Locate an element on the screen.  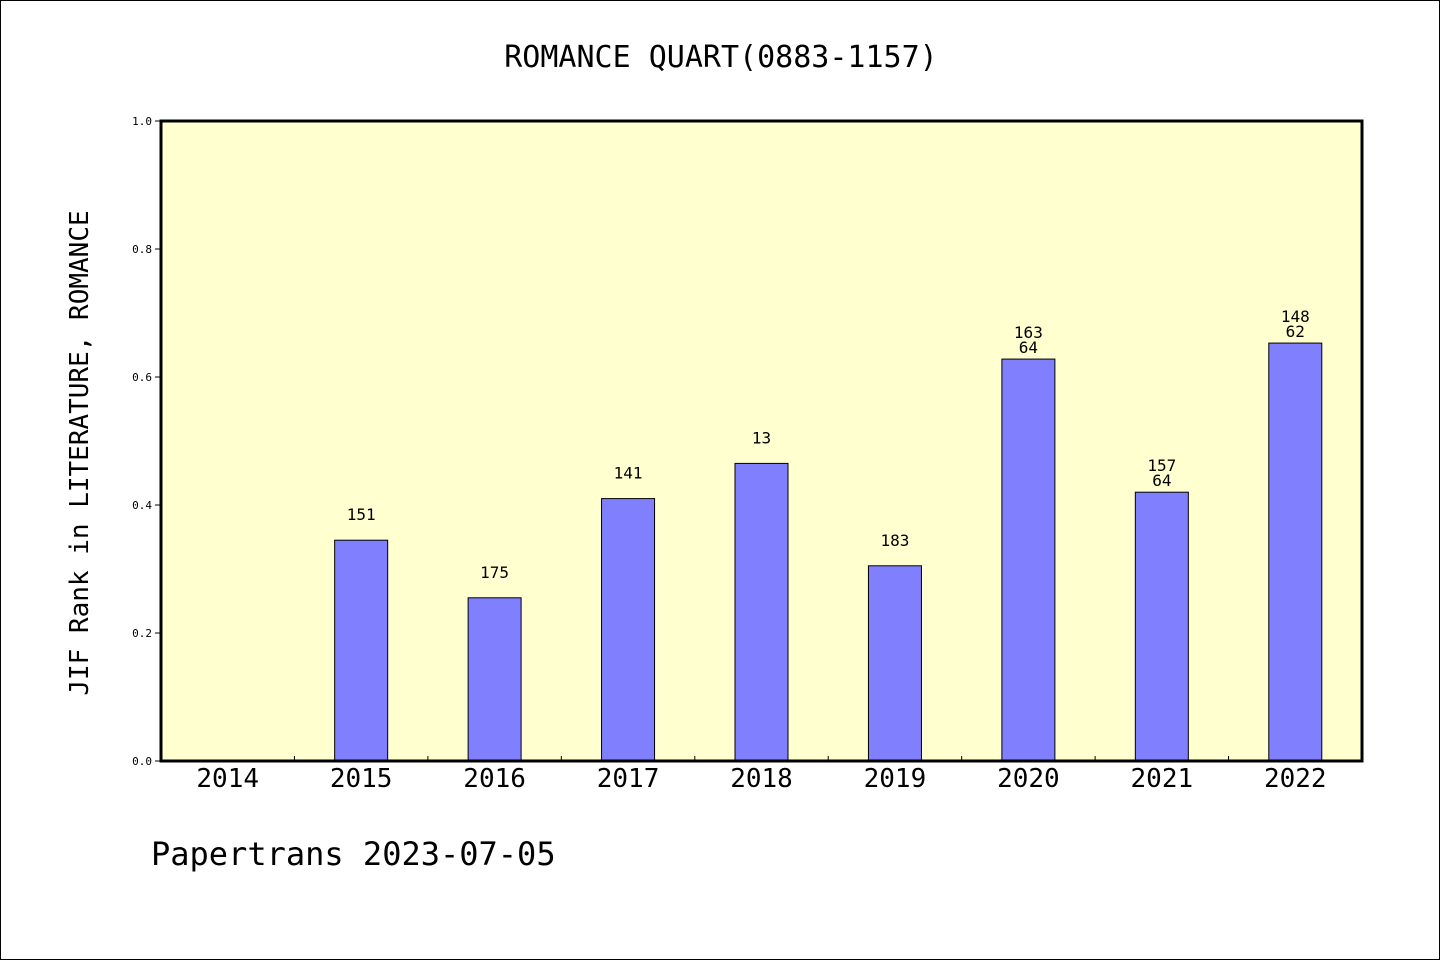
y-axis-label: JIF Rank in LITERATURE, ROMANCE is located at coordinates (80, 452).